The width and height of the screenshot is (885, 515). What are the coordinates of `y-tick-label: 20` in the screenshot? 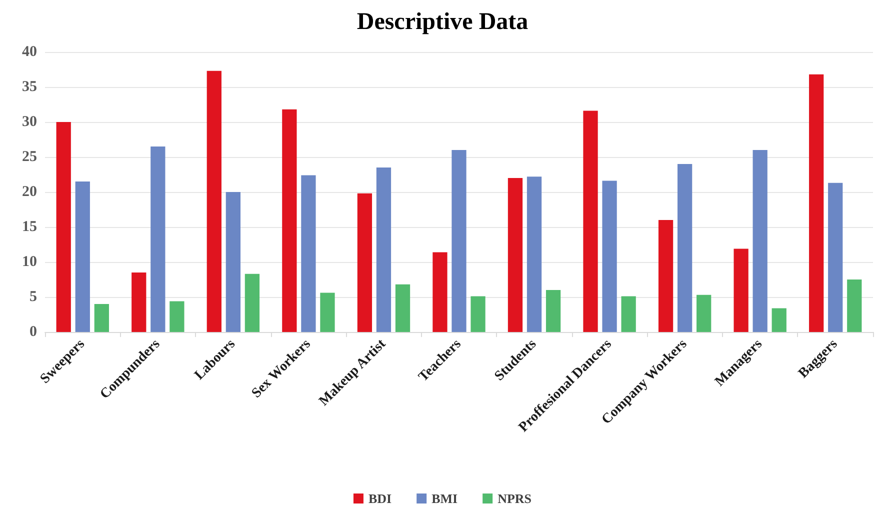 It's located at (29, 192).